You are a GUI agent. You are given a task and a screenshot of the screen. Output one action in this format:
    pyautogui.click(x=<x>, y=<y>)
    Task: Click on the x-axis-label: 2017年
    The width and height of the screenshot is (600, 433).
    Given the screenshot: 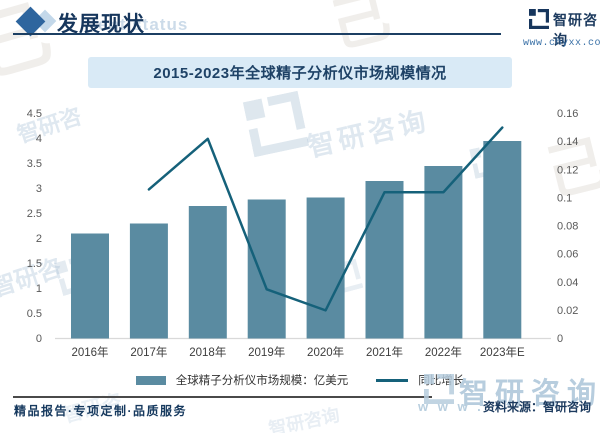 What is the action you would take?
    pyautogui.click(x=148, y=352)
    